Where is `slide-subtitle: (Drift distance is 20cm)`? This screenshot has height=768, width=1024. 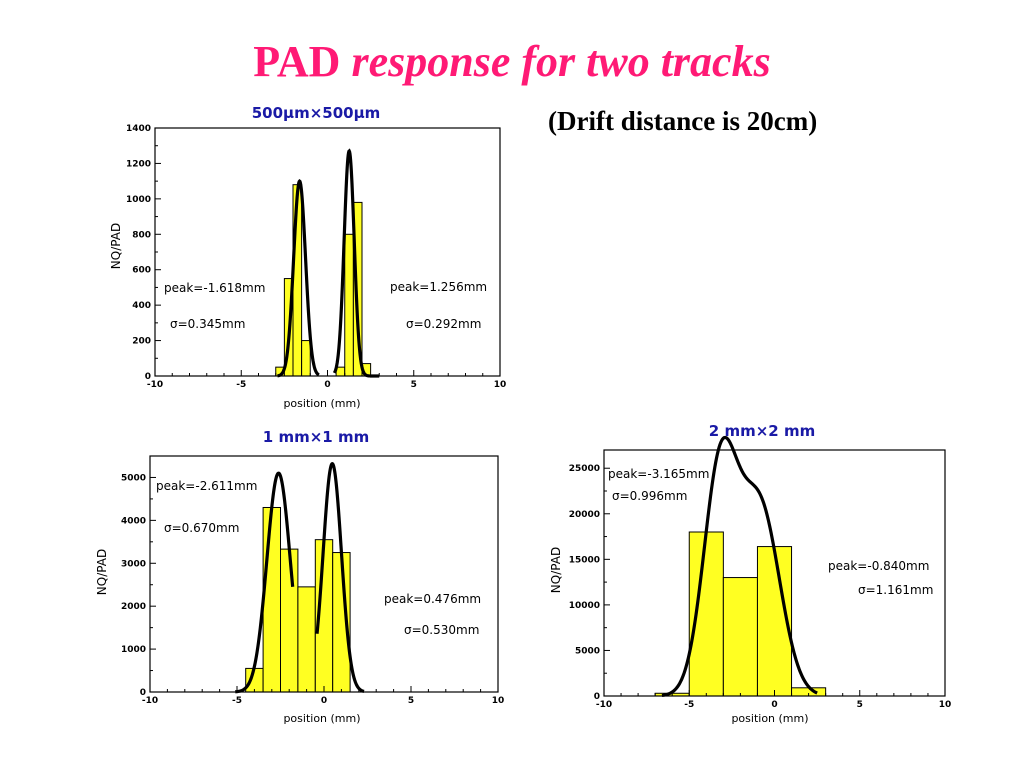 slide-subtitle: (Drift distance is 20cm) is located at coordinates (683, 121).